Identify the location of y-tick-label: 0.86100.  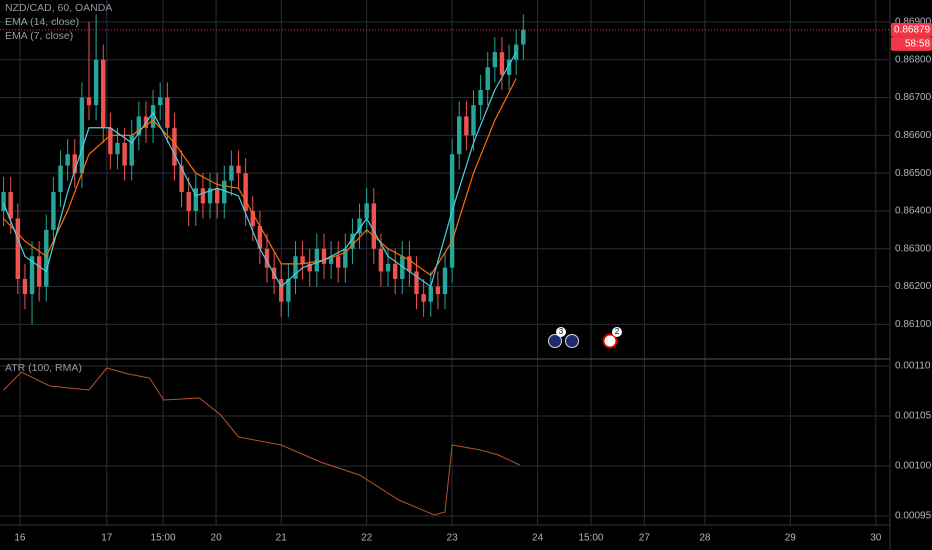
(913, 324).